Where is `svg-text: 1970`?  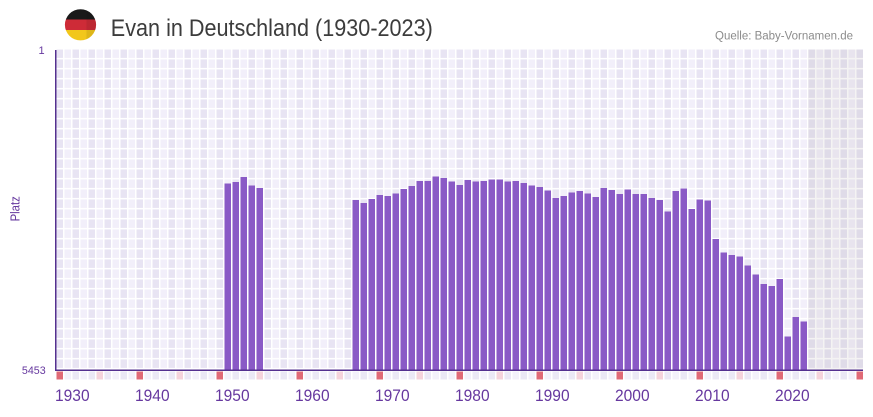 svg-text: 1970 is located at coordinates (392, 396).